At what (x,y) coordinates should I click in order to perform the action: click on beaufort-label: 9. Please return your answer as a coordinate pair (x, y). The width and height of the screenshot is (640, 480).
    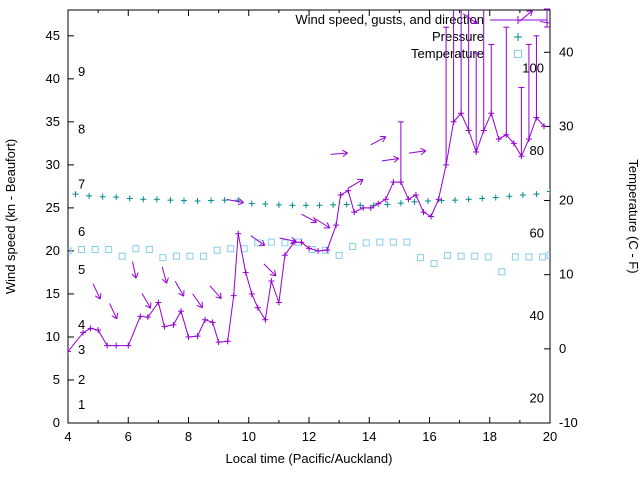
    Looking at the image, I should click on (81, 71).